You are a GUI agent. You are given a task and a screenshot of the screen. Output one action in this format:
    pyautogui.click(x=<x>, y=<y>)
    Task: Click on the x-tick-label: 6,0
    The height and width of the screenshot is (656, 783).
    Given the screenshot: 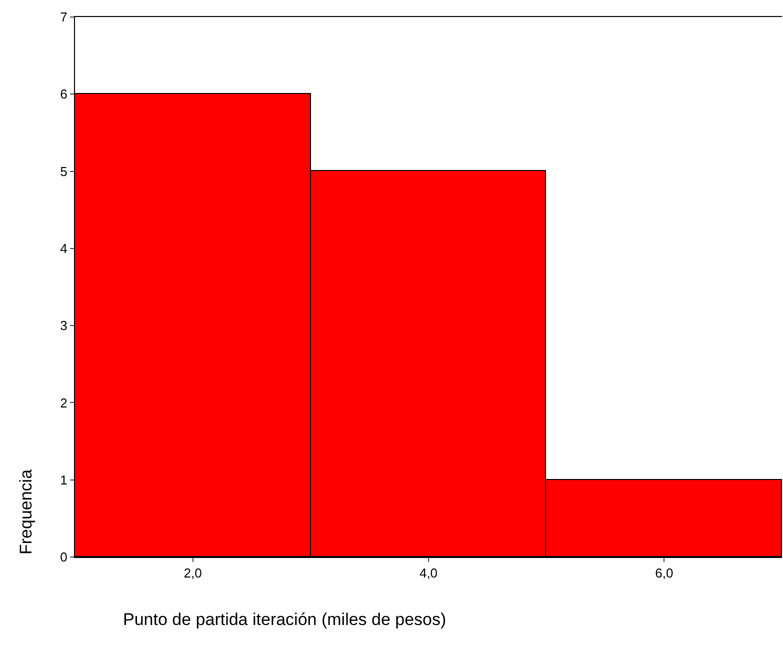 What is the action you would take?
    pyautogui.click(x=664, y=573)
    